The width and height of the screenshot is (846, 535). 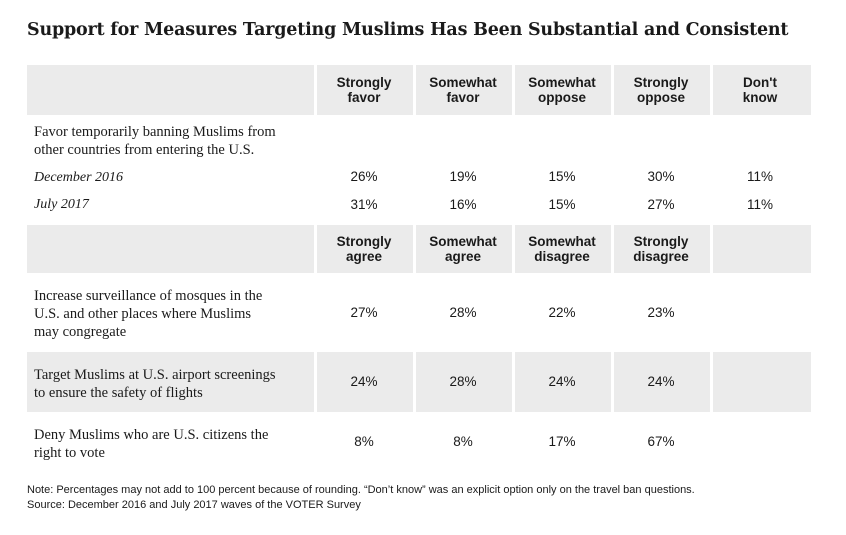 What do you see at coordinates (661, 249) in the screenshot?
I see `column-header-strongly-disagree: Strongly disagree` at bounding box center [661, 249].